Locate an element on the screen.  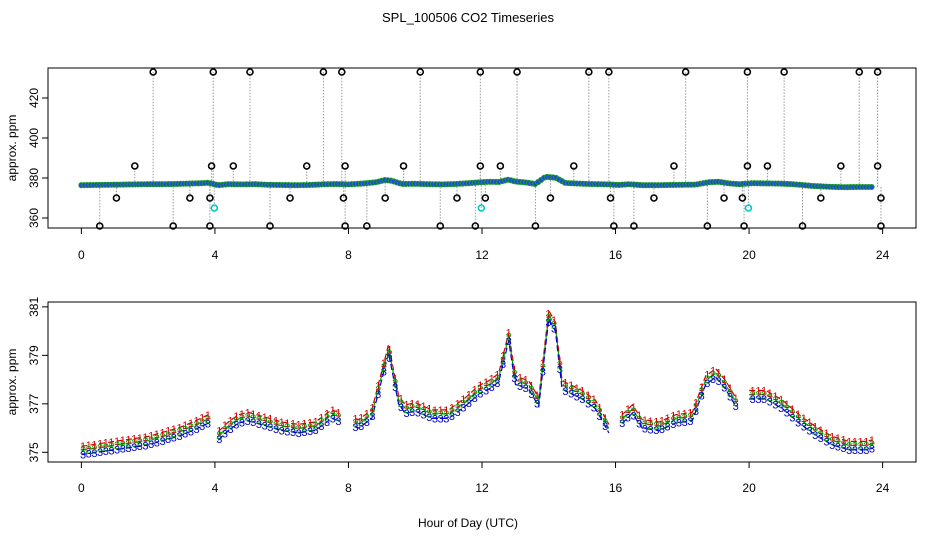
top-x-tick-label: 16 is located at coordinates (616, 255).